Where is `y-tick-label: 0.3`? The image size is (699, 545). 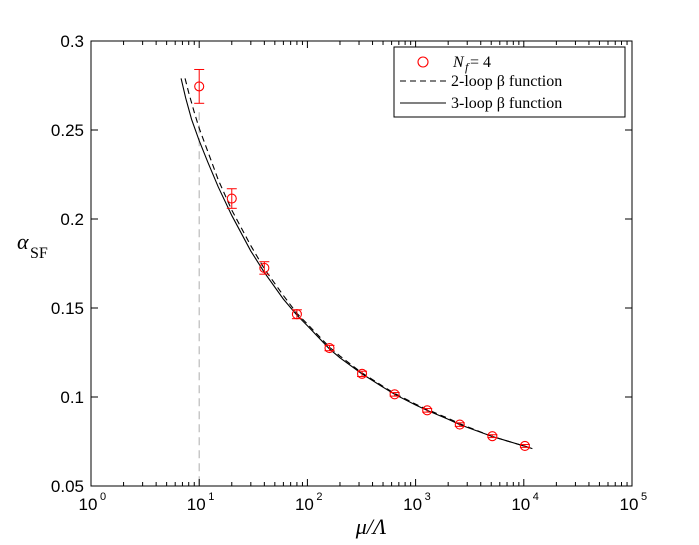
y-tick-label: 0.3 is located at coordinates (72, 41).